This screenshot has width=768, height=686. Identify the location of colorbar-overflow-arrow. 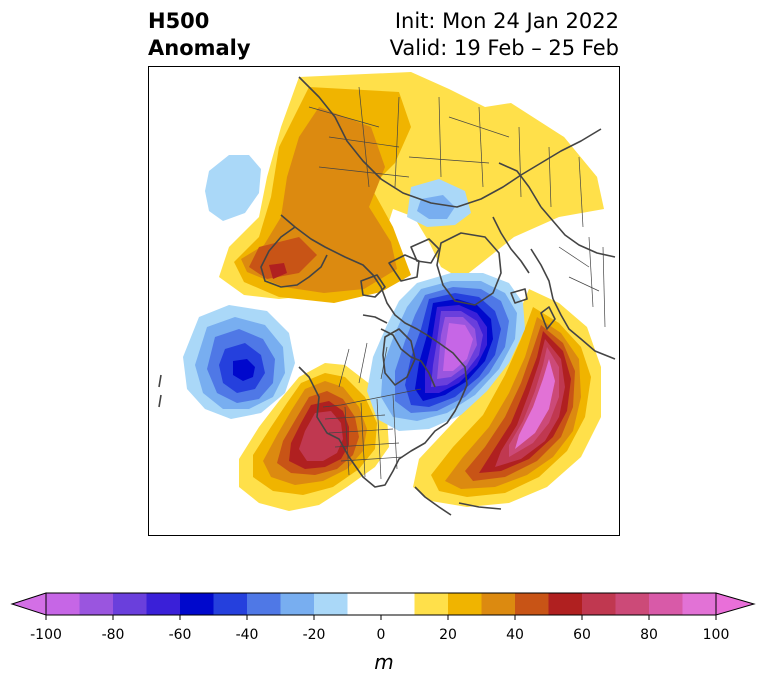
(735, 604).